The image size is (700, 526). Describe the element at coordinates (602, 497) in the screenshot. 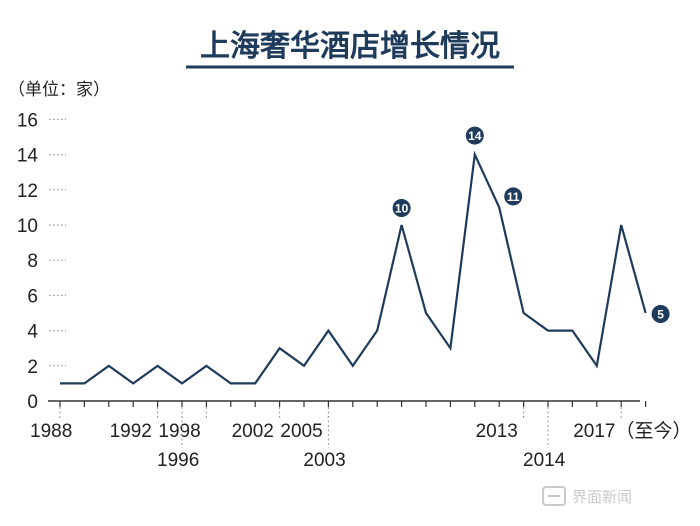

I see `watermark-text: 界面新闻` at that location.